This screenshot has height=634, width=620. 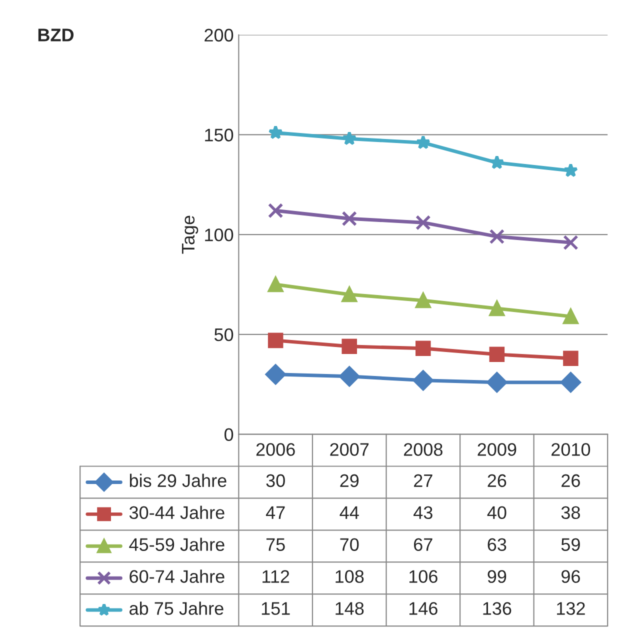 What do you see at coordinates (571, 576) in the screenshot?
I see `data-label: 96` at bounding box center [571, 576].